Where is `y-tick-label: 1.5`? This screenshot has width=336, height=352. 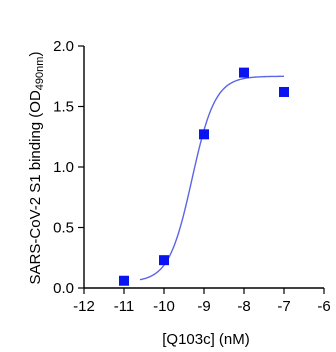 y-tick-label: 1.5 is located at coordinates (63, 107).